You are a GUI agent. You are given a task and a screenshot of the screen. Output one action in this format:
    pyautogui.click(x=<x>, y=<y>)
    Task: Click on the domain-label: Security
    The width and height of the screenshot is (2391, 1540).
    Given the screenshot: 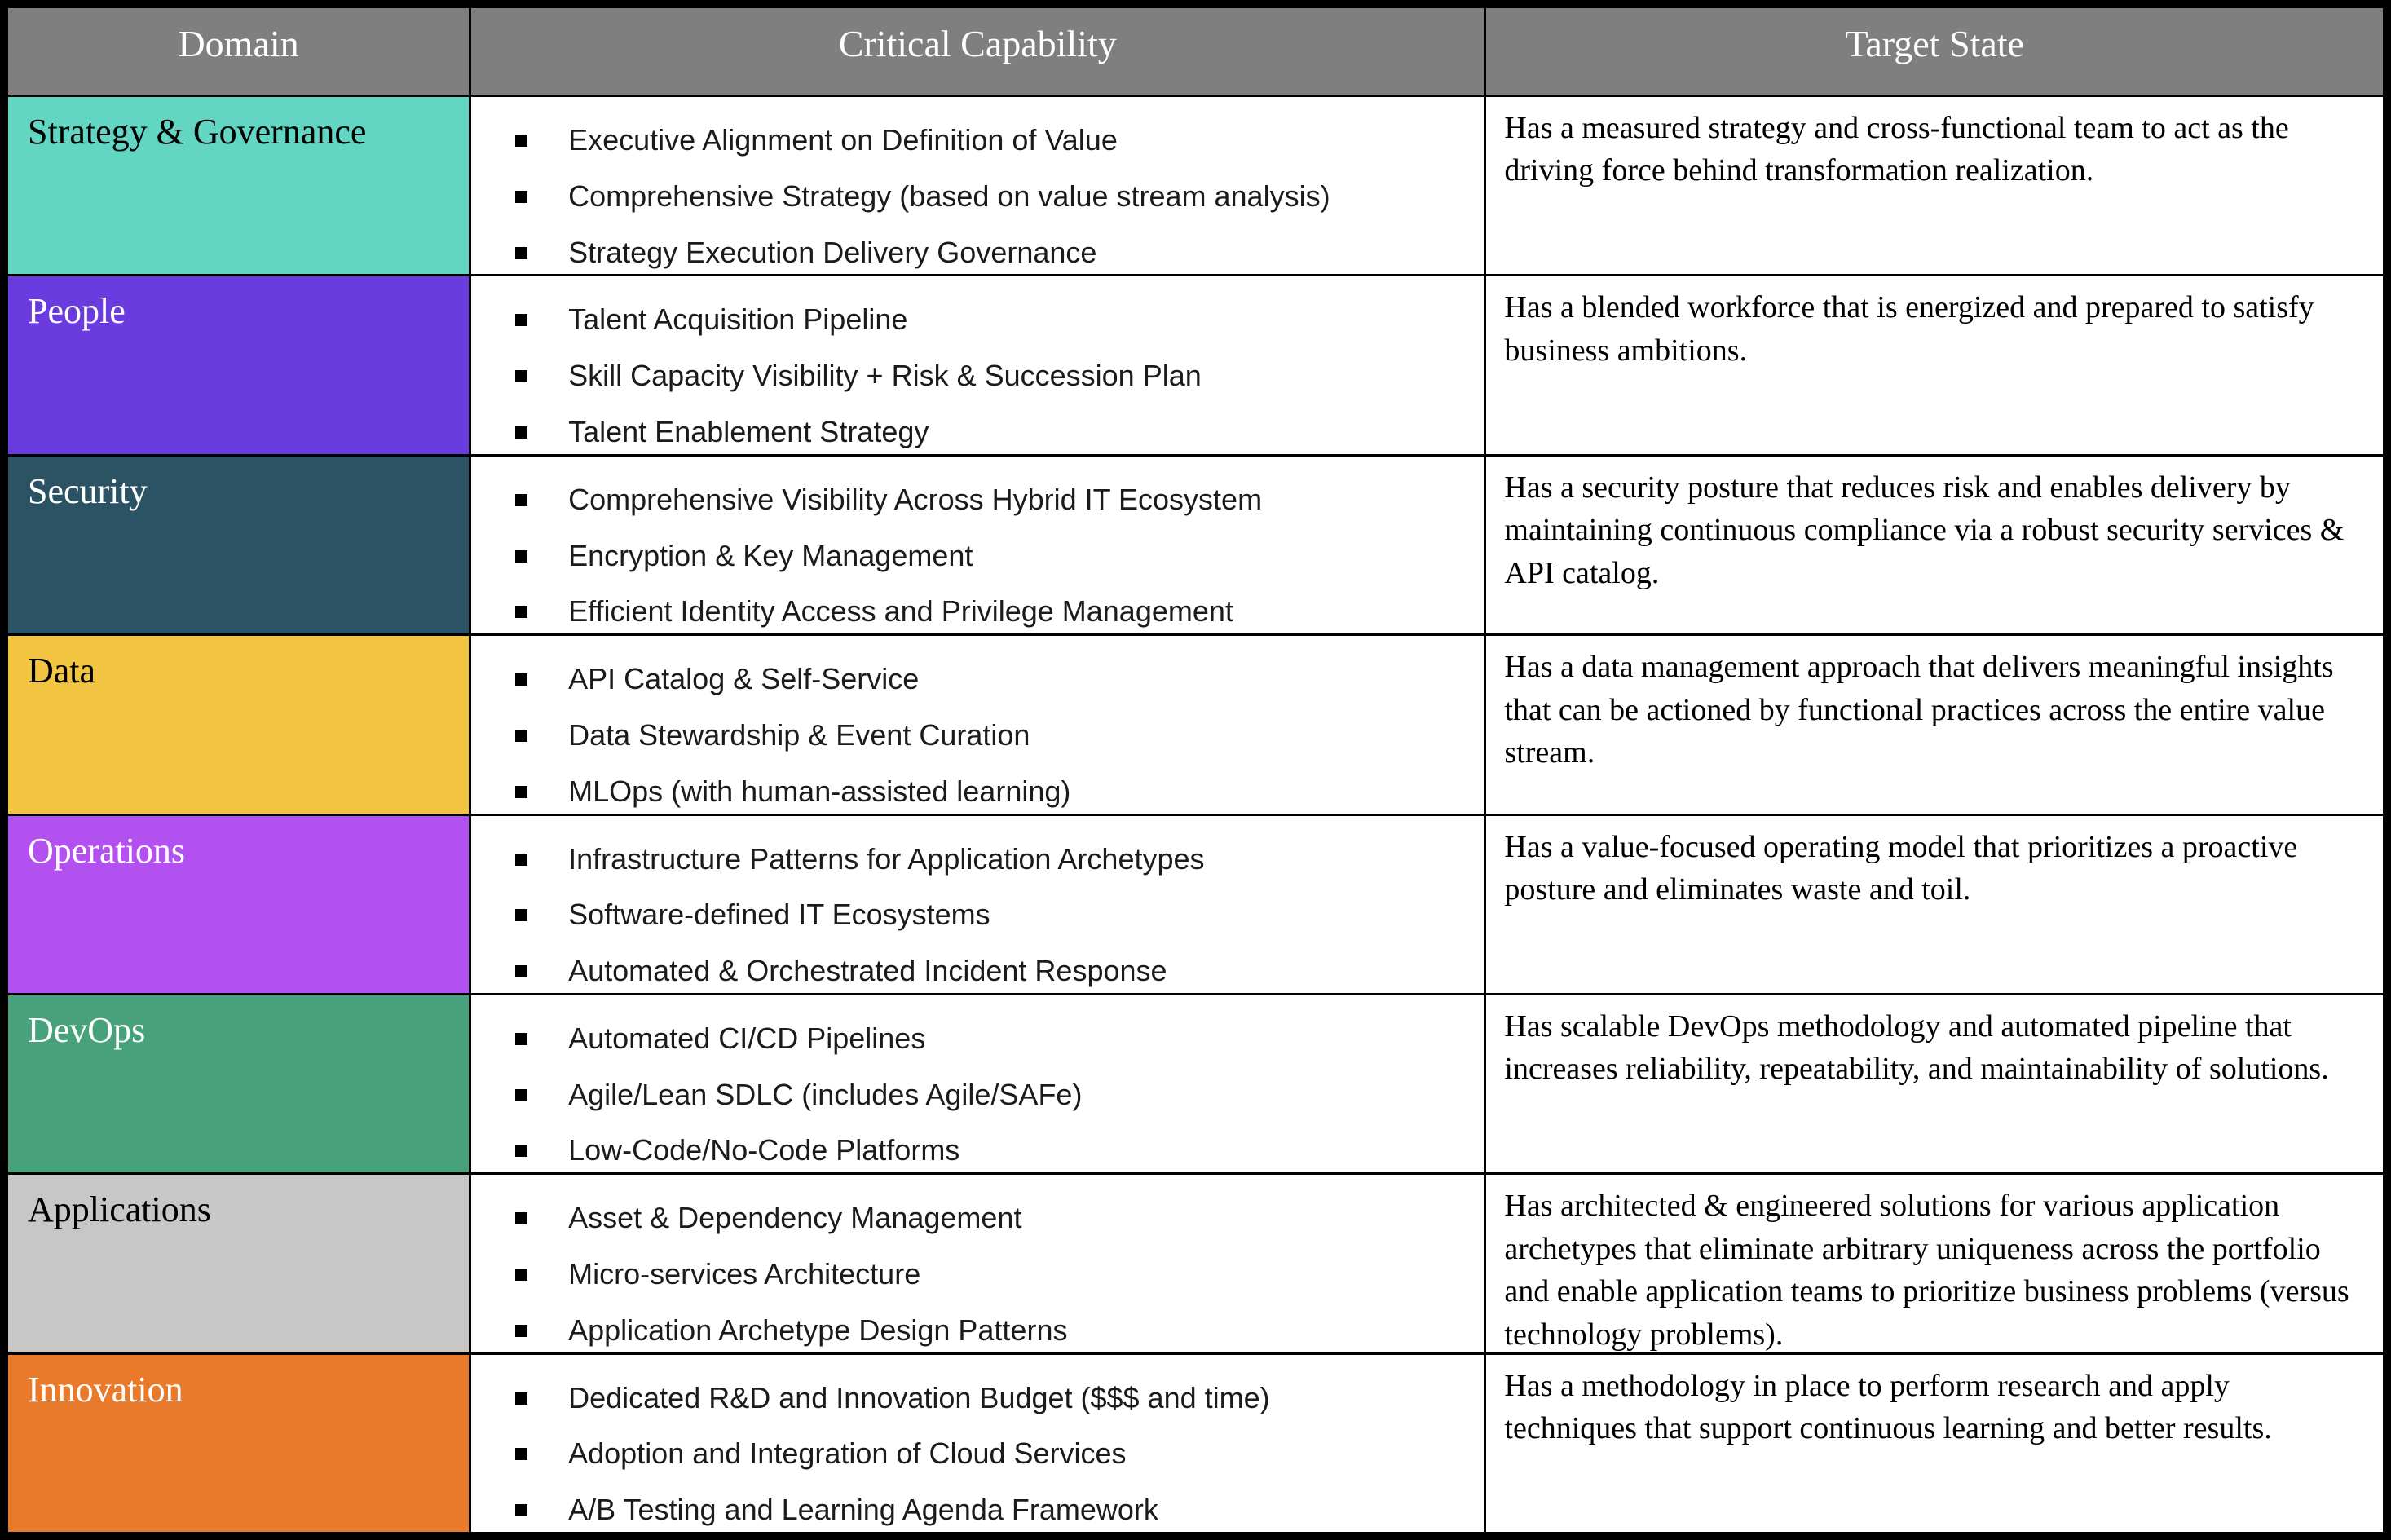 What is the action you would take?
    pyautogui.click(x=88, y=491)
    